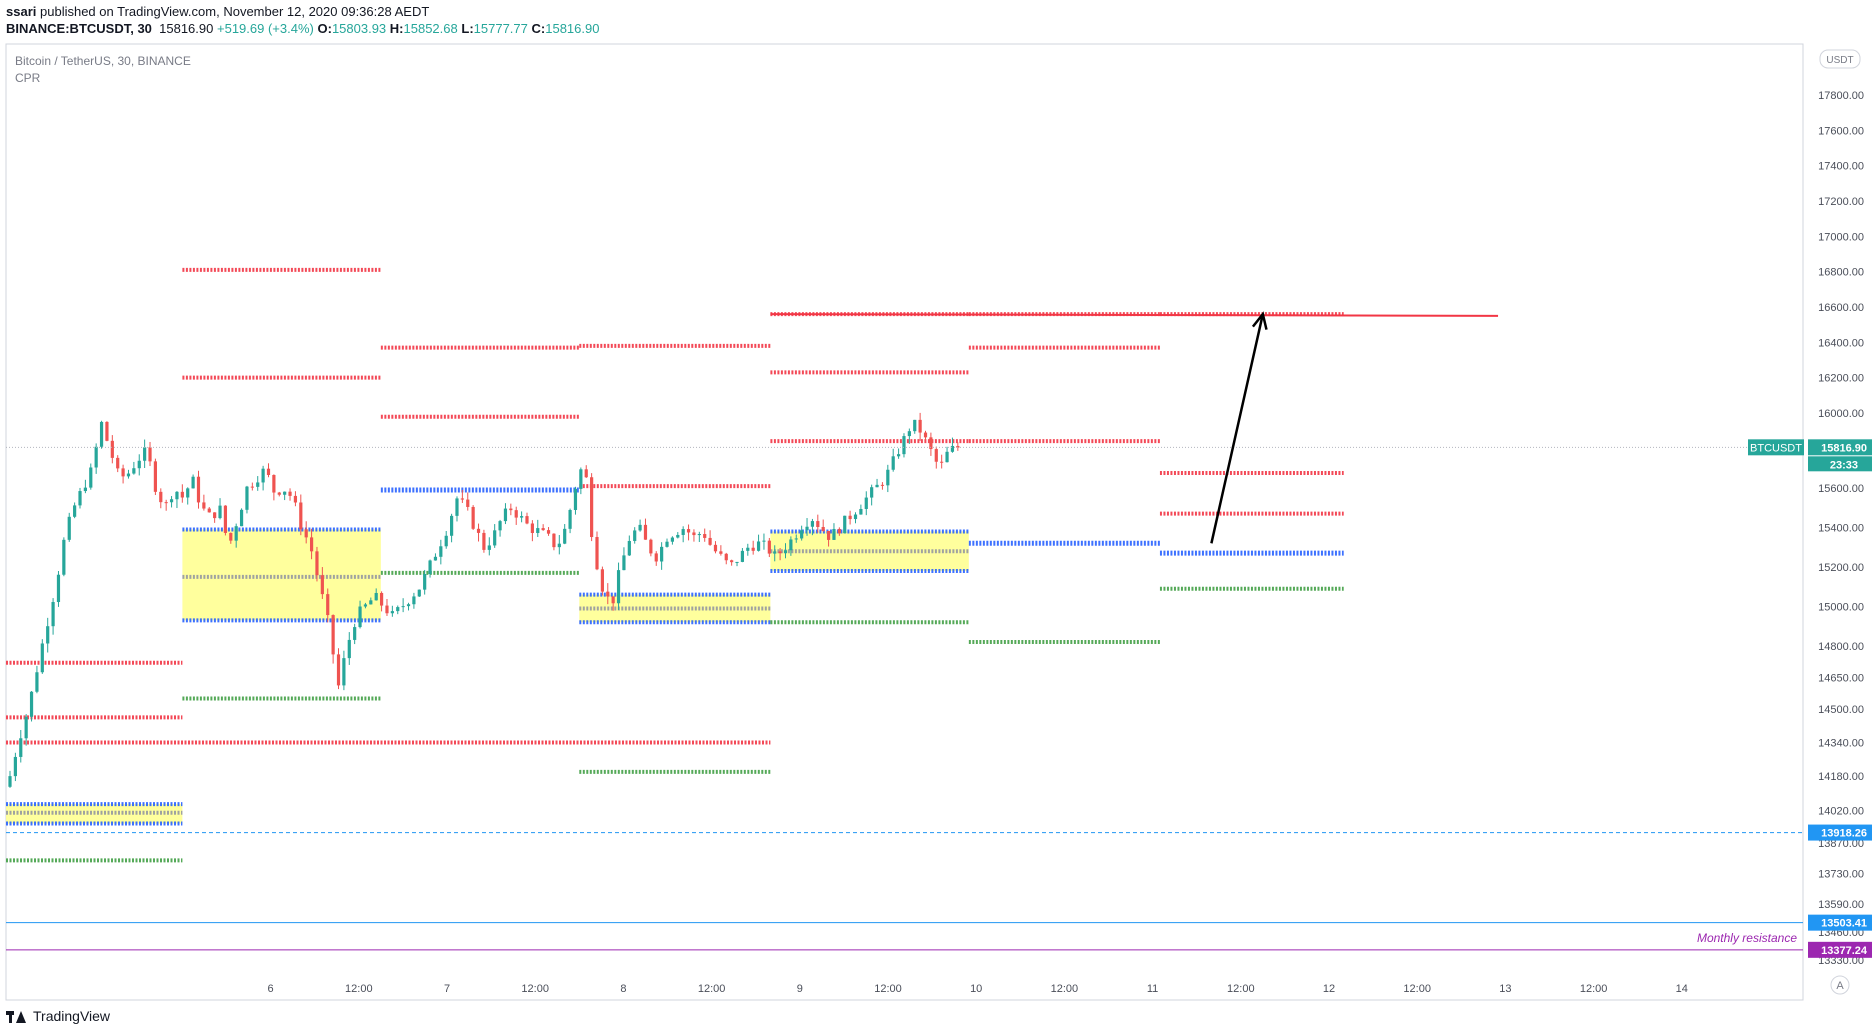 Image resolution: width=1875 pixels, height=1034 pixels. What do you see at coordinates (1844, 834) in the screenshot?
I see `badge-13918: 13918.26` at bounding box center [1844, 834].